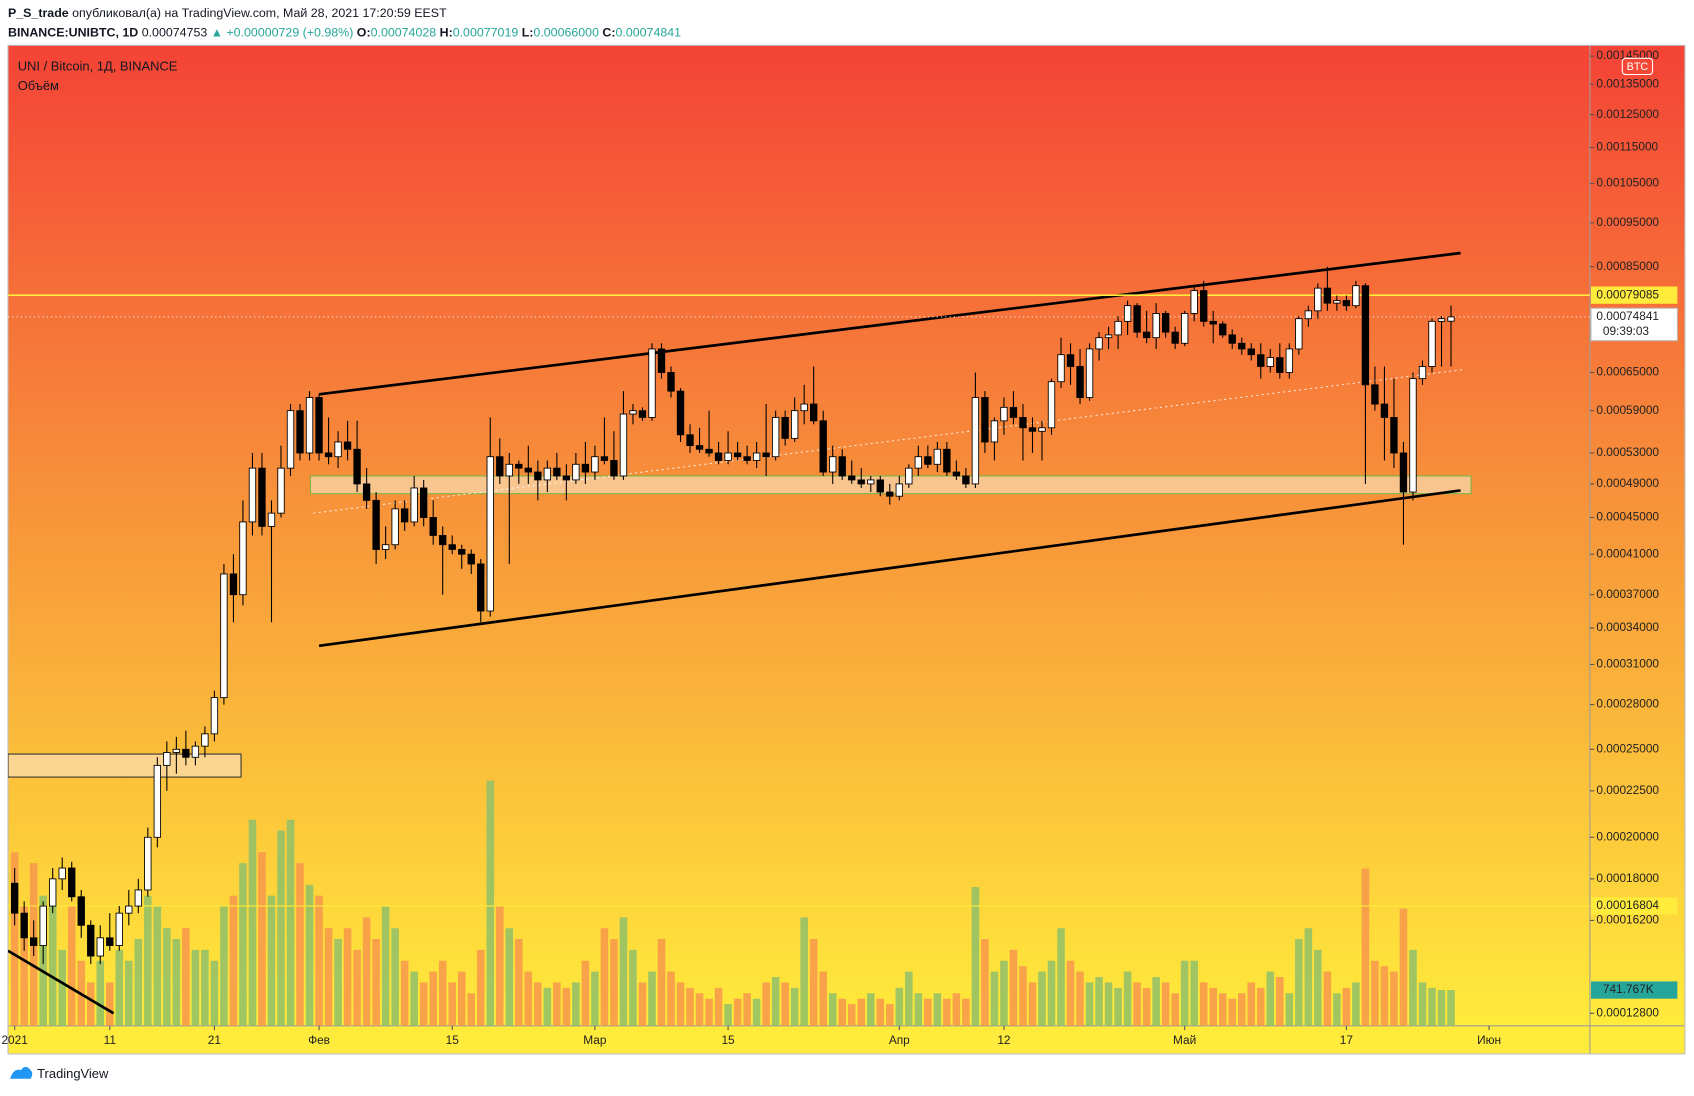  Describe the element at coordinates (1637, 66) in the screenshot. I see `currency-badge` at that location.